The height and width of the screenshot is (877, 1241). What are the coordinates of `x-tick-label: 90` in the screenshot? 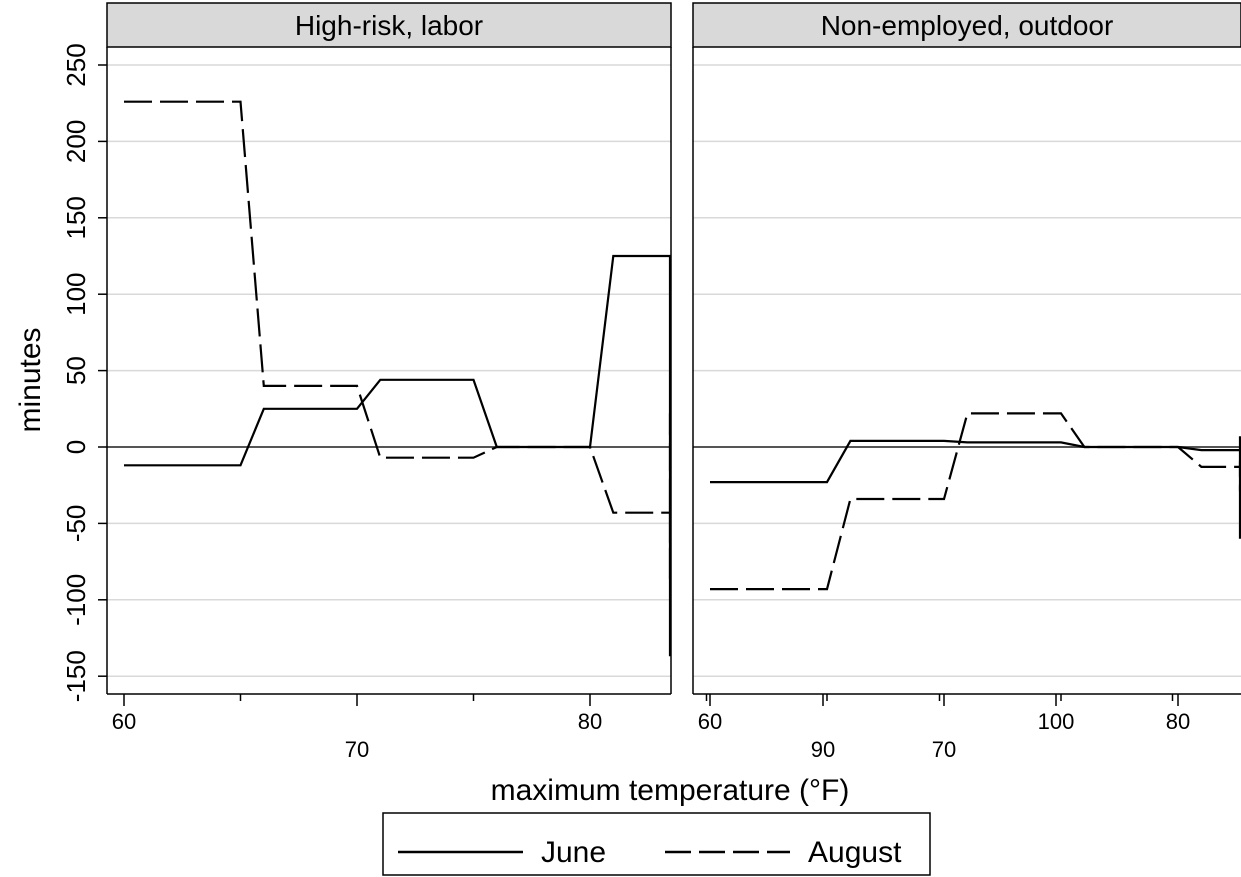 It's located at (823, 749).